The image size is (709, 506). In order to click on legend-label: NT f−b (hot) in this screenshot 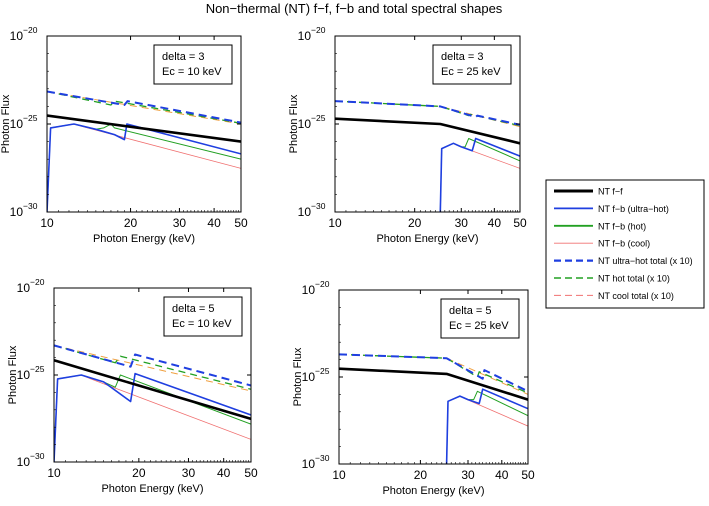, I will do `click(622, 226)`.